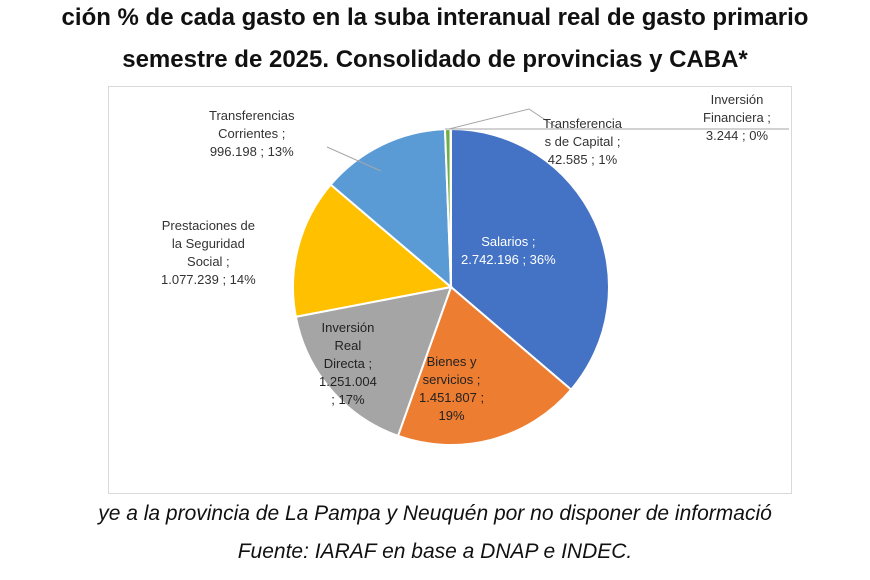 This screenshot has width=870, height=580. Describe the element at coordinates (252, 133) in the screenshot. I see `label-transf-corrientes: Transferencias Corrientes ; 996.198 ; 13%` at that location.